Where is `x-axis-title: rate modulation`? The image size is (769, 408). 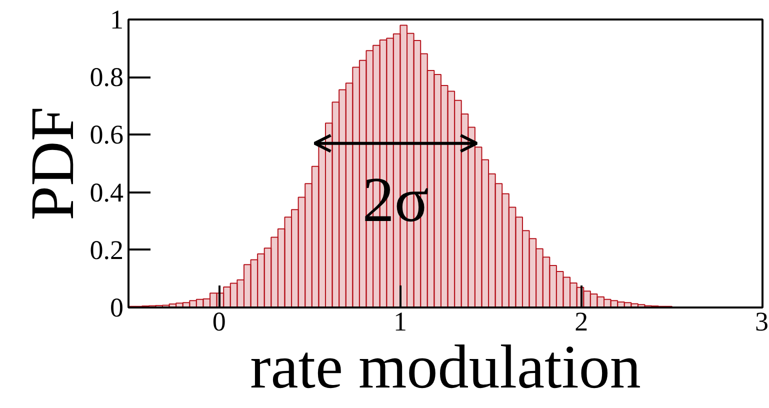 x-axis-title: rate modulation is located at coordinates (445, 368).